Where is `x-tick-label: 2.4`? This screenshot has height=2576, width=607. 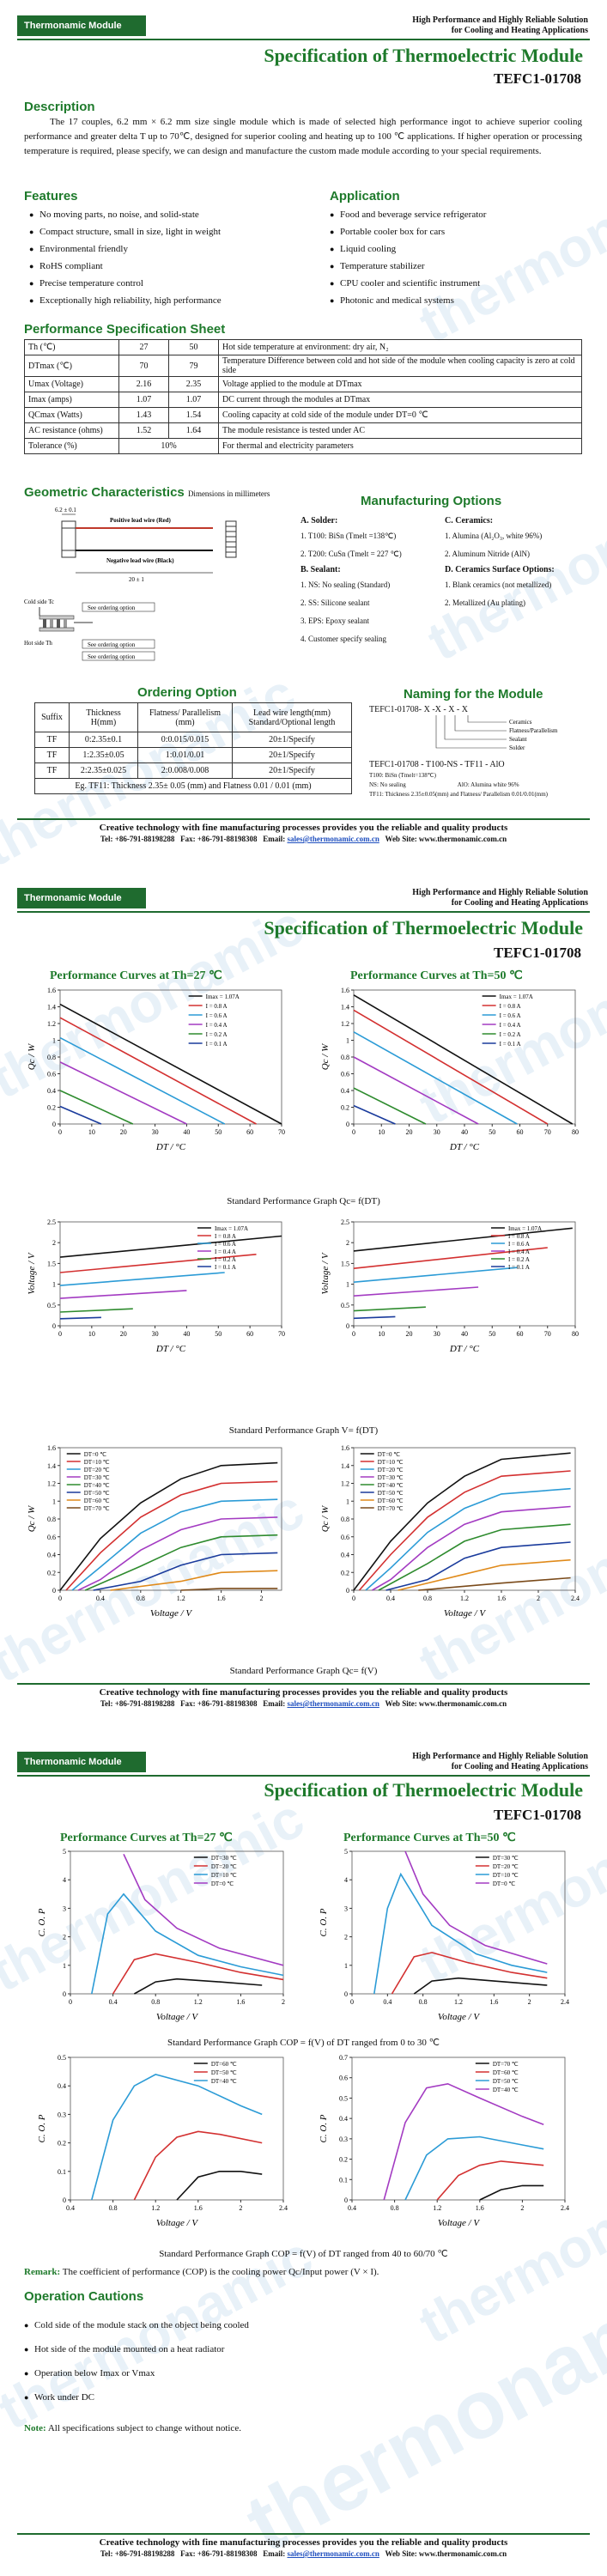 x-tick-label: 2.4 is located at coordinates (576, 1598).